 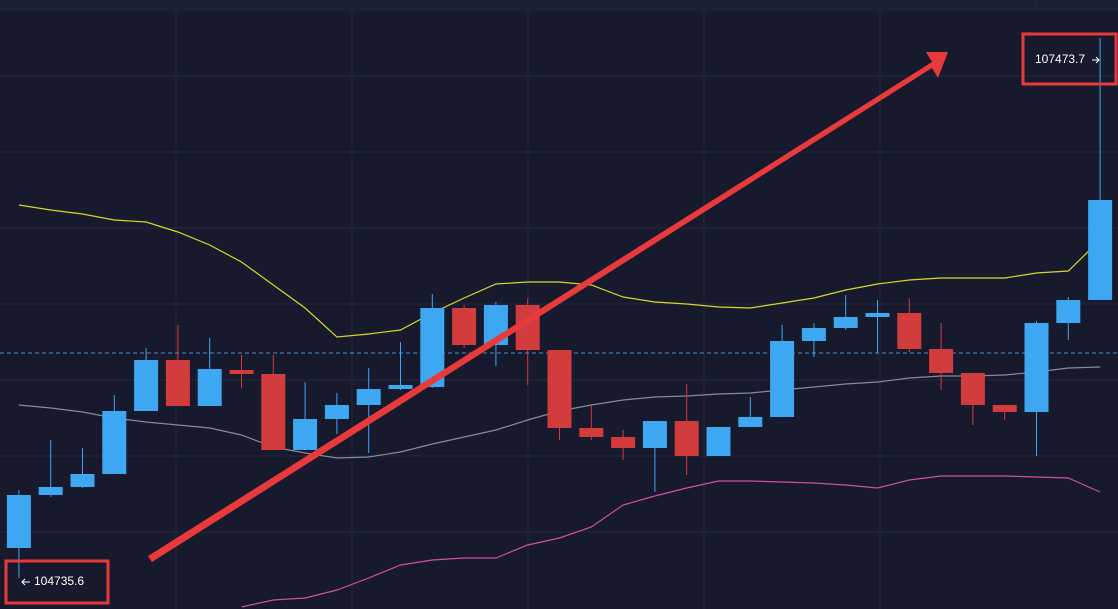 I want to click on high-box, so click(x=1069, y=59).